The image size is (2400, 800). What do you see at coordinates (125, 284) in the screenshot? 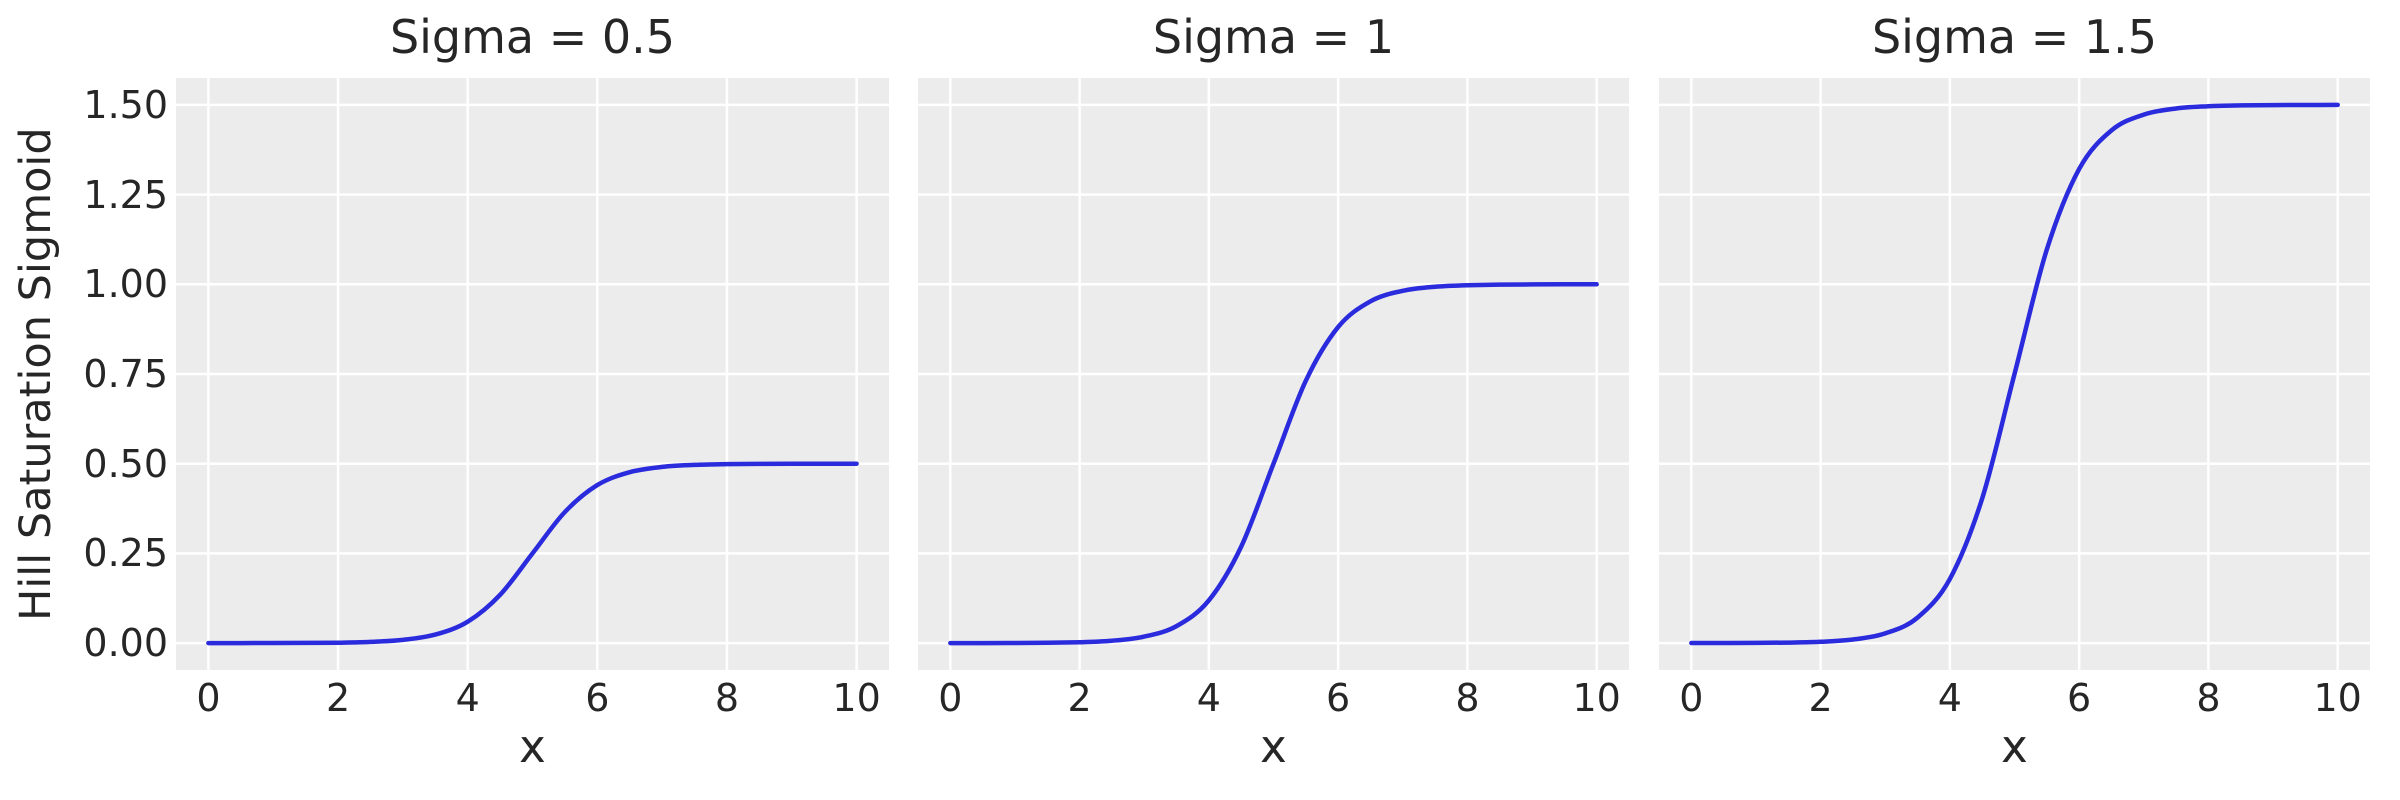
I see `y-tick-label: 1.00` at bounding box center [125, 284].